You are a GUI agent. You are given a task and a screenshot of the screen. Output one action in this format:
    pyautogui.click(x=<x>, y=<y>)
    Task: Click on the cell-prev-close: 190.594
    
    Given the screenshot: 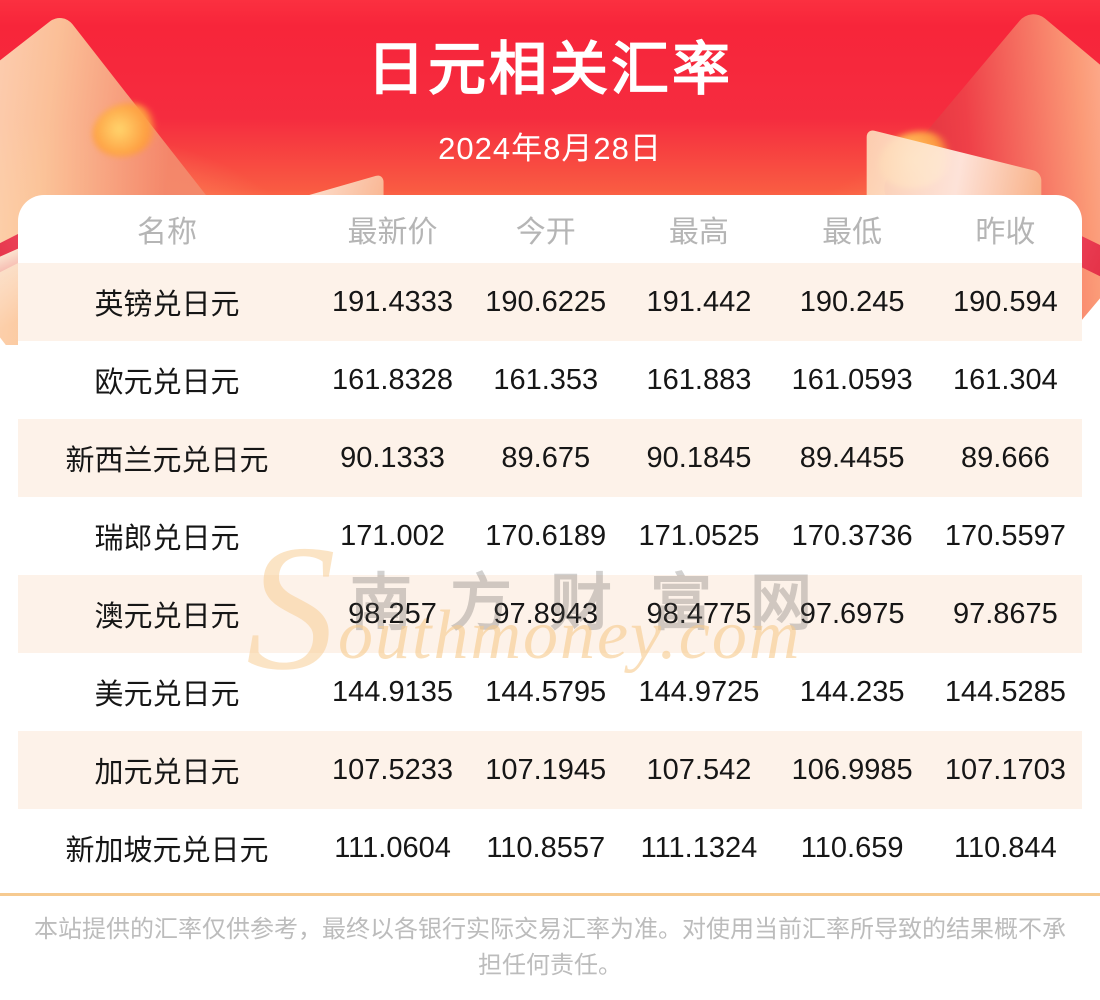 What is the action you would take?
    pyautogui.click(x=1005, y=301)
    